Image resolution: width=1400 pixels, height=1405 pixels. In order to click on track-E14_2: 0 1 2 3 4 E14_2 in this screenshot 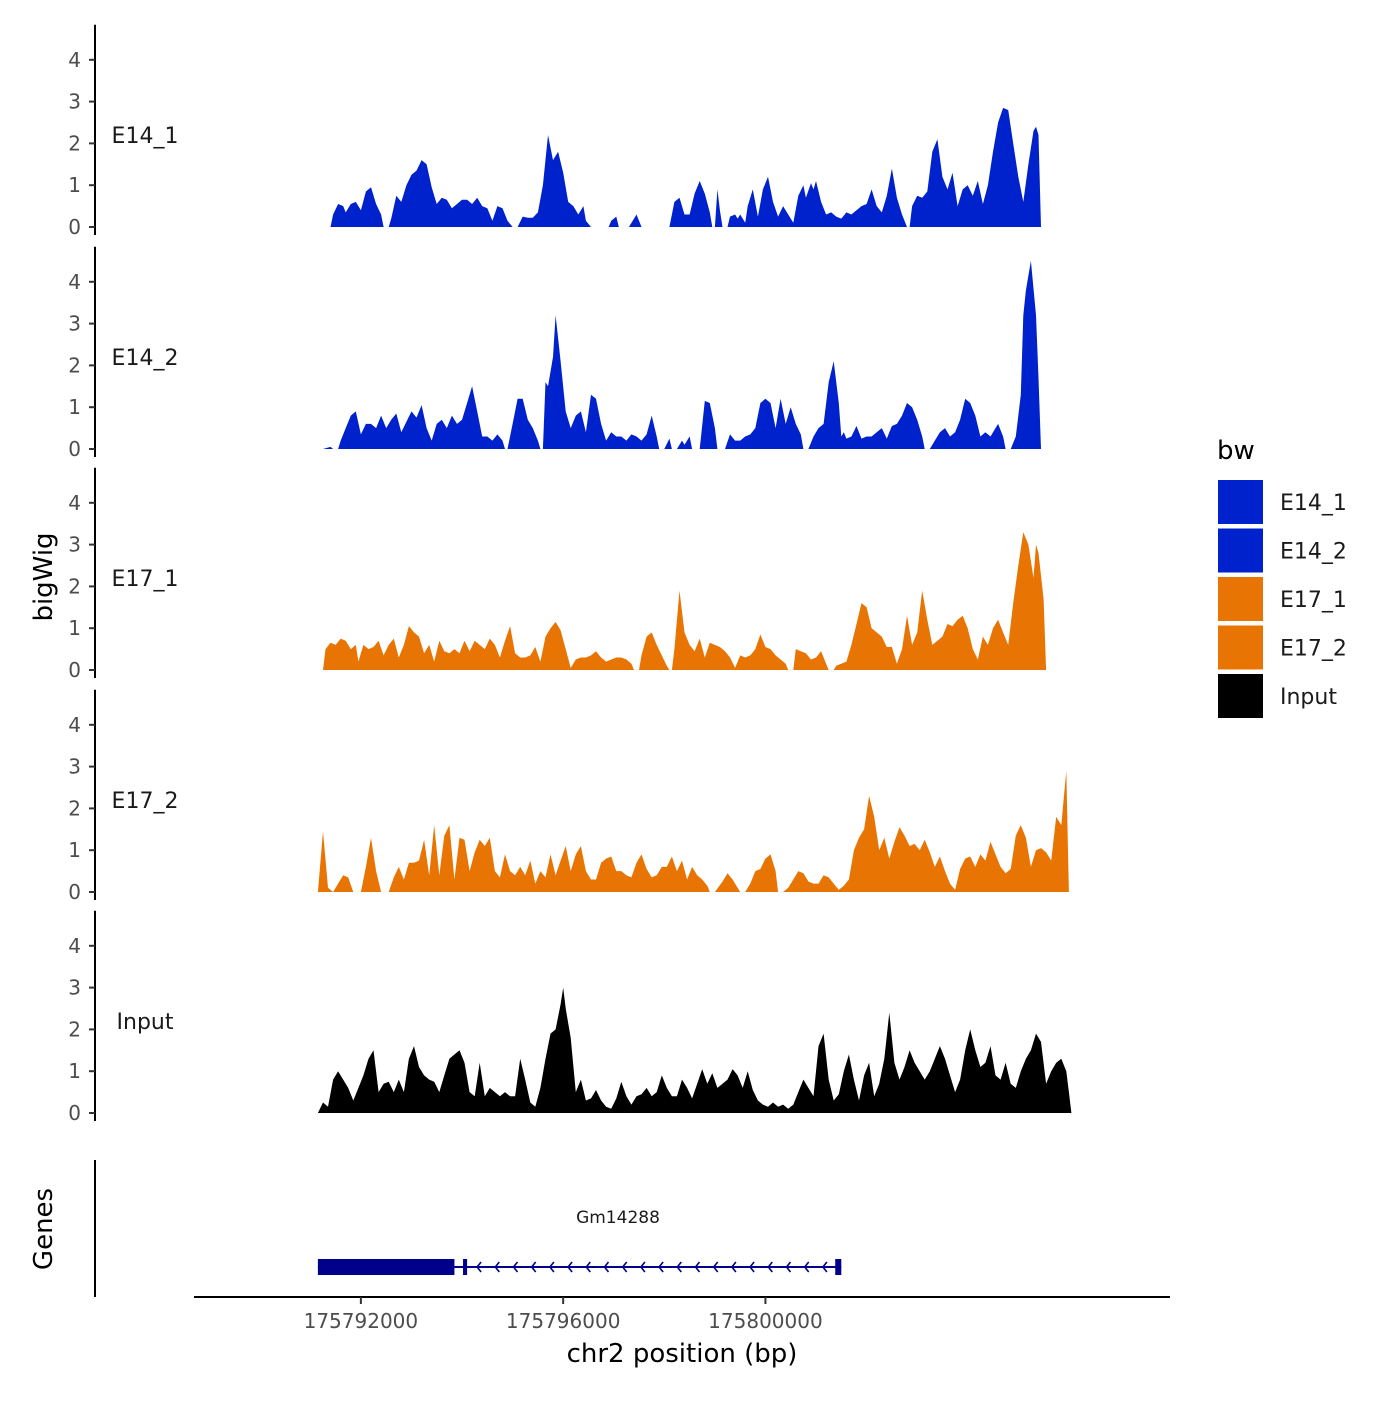, I will do `click(554, 353)`.